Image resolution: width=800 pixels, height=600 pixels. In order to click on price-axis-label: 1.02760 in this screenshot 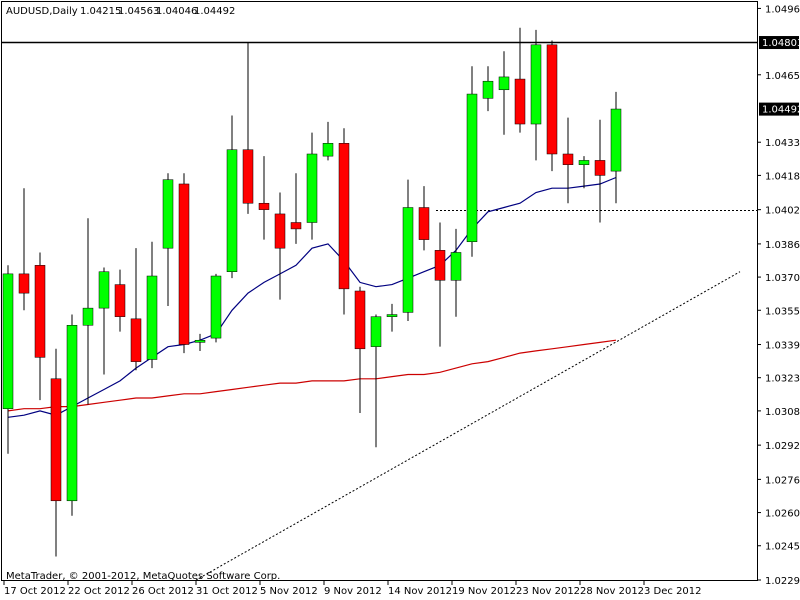, I will do `click(782, 480)`.